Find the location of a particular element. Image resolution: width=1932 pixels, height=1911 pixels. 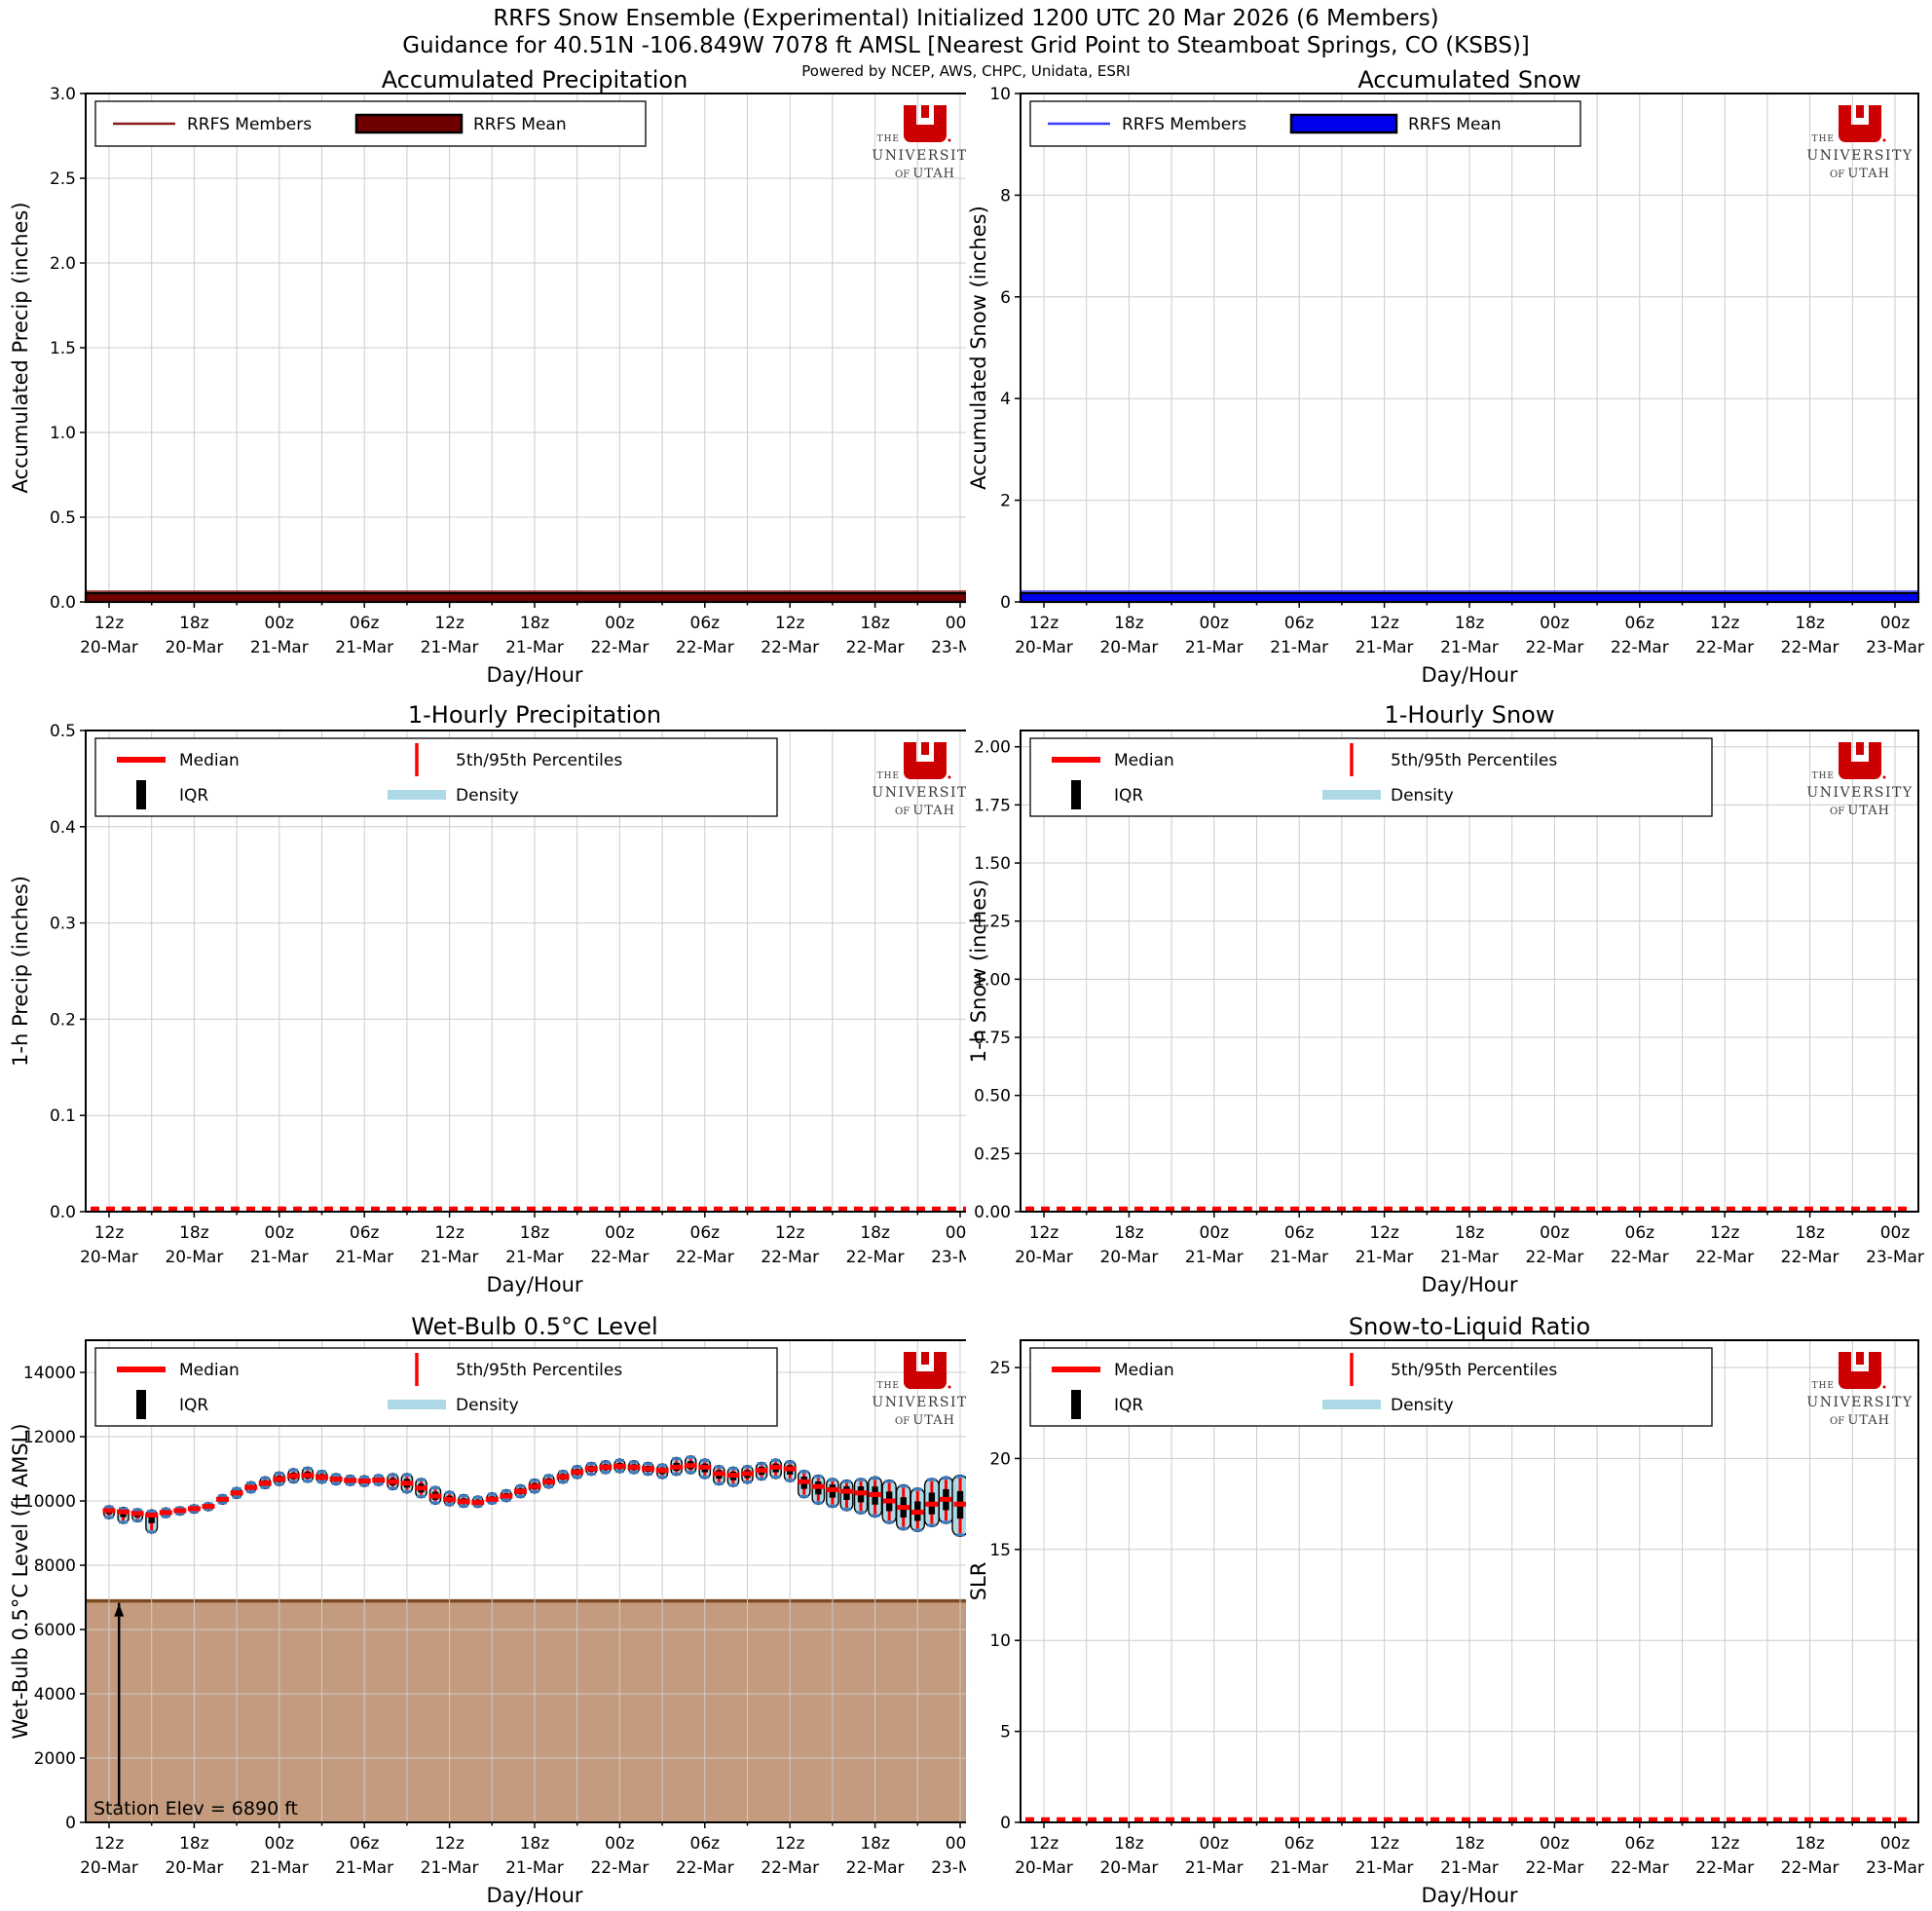

legend: RRFS Members RRFS Mean is located at coordinates (1305, 123).